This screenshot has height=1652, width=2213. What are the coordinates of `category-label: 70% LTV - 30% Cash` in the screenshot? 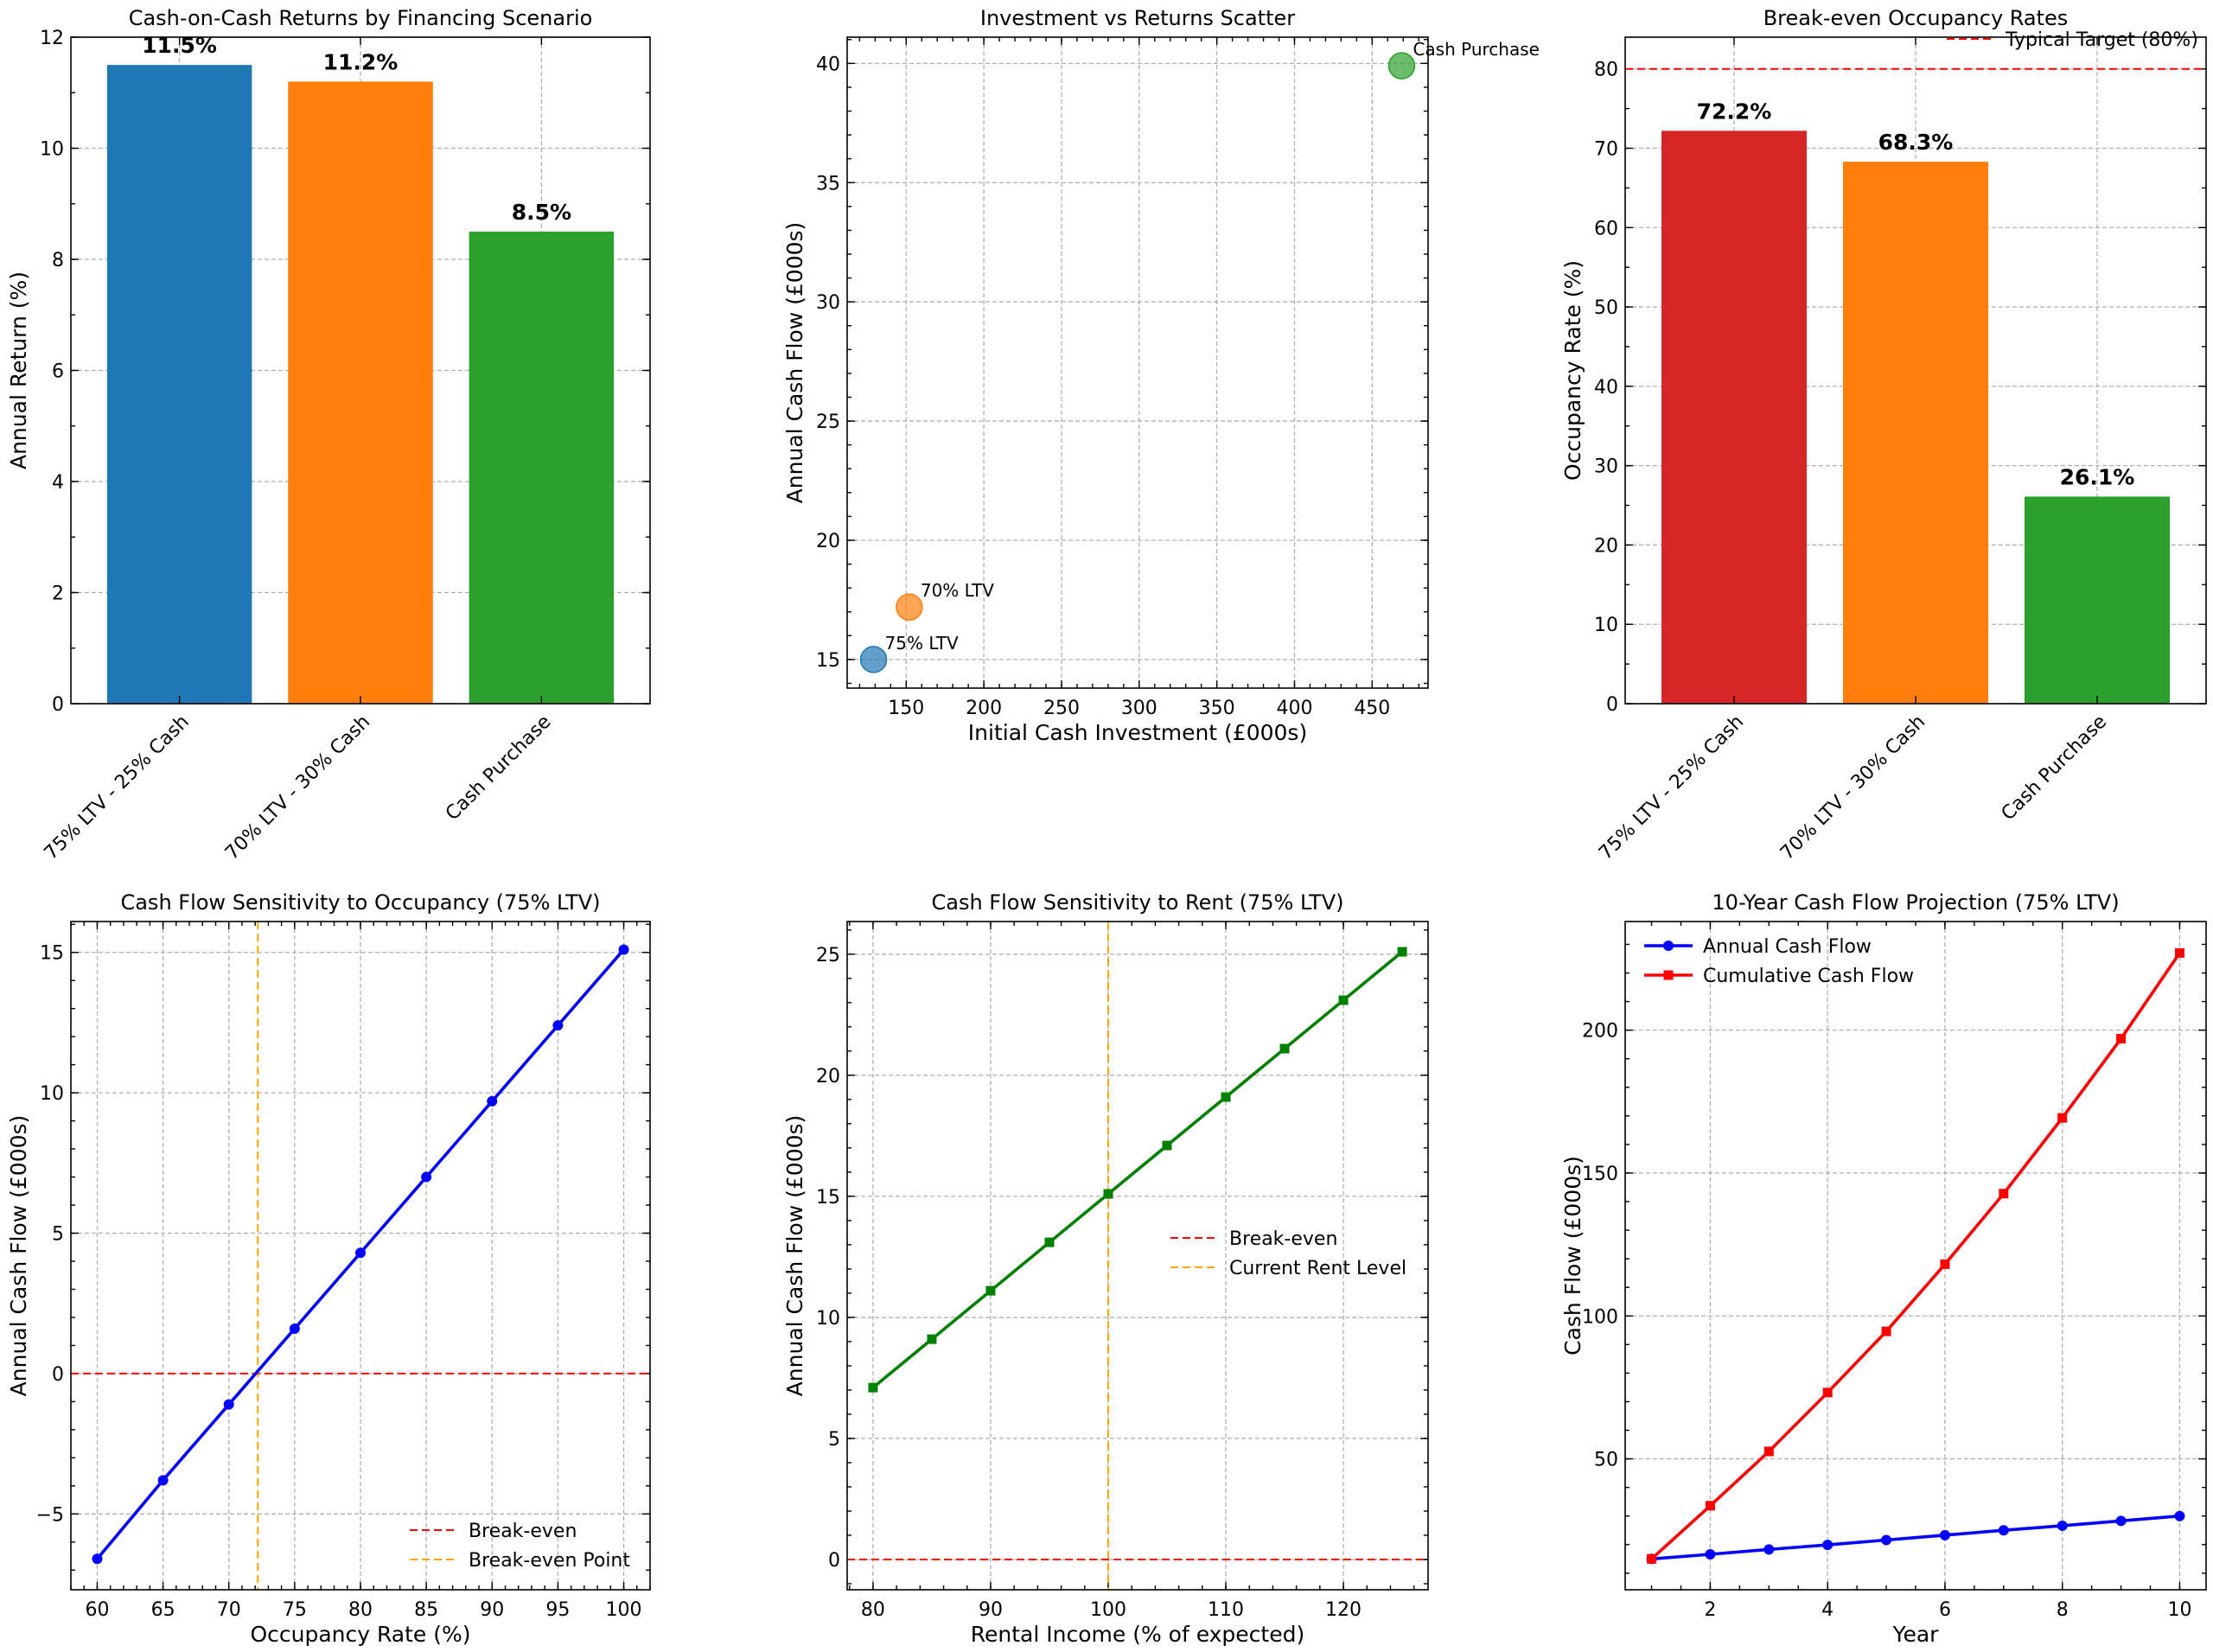 It's located at (1852, 787).